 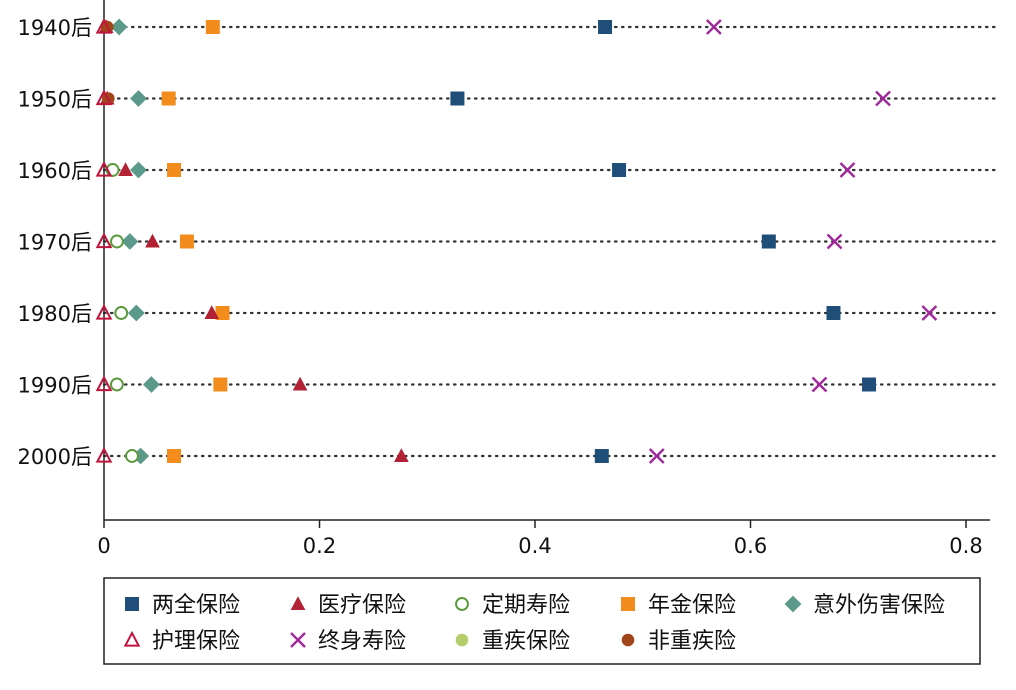 What do you see at coordinates (196, 605) in the screenshot?
I see `legend-label: 两全保险` at bounding box center [196, 605].